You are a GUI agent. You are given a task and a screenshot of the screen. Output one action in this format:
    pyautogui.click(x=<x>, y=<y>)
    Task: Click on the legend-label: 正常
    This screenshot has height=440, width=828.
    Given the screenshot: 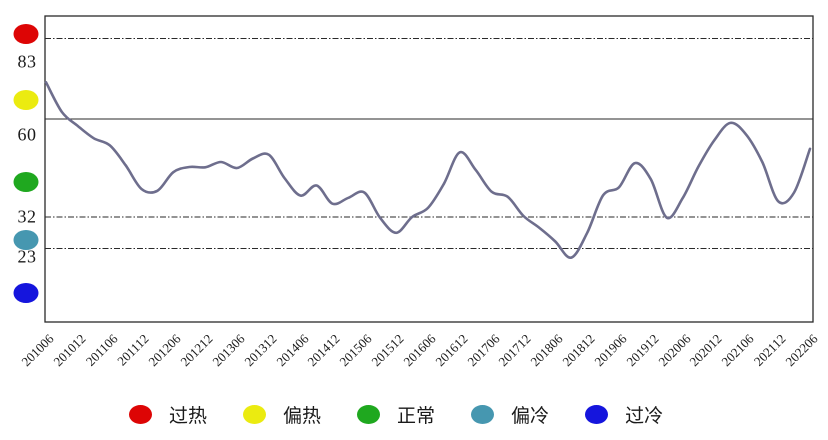 What is the action you would take?
    pyautogui.click(x=416, y=416)
    